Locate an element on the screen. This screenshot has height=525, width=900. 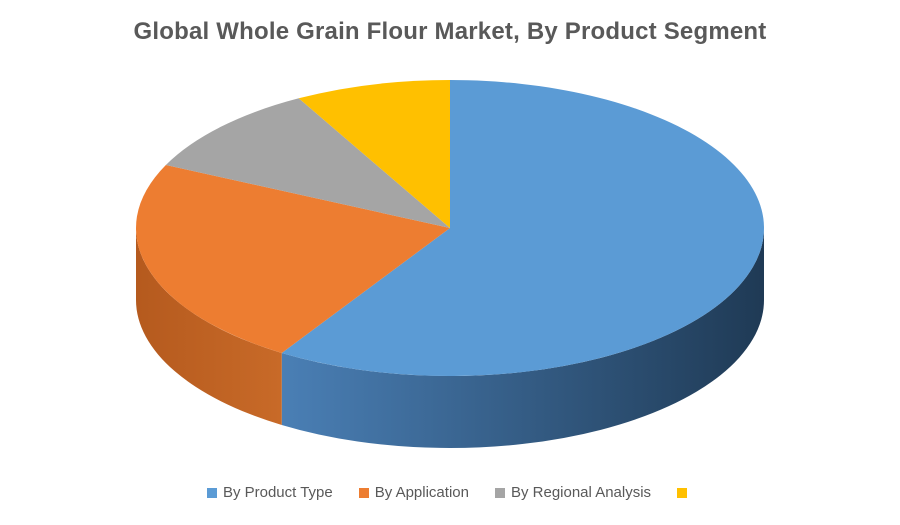
legend-item-by-regional-analysis: By Regional Analysis is located at coordinates (573, 492).